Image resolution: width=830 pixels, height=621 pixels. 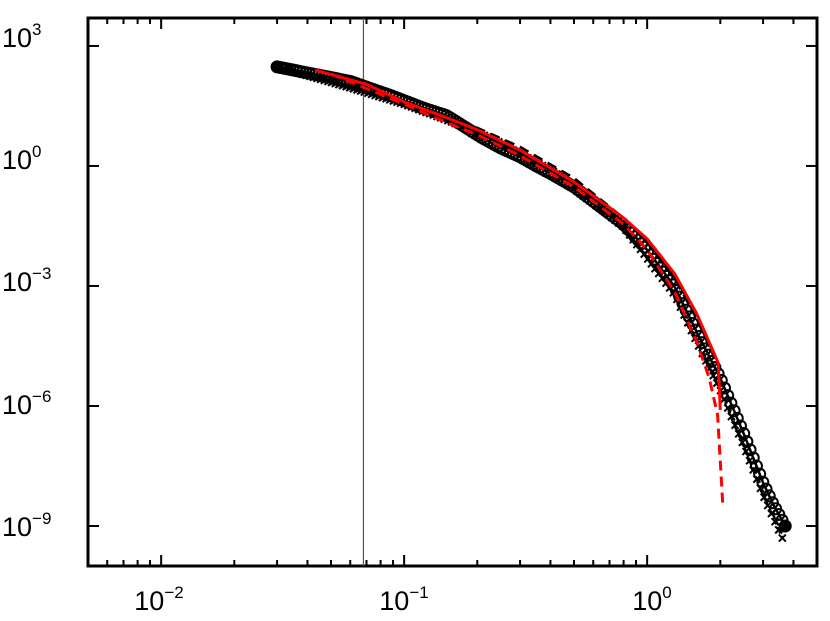 What do you see at coordinates (158, 599) in the screenshot?
I see `x-tick-label: 10⁻²` at bounding box center [158, 599].